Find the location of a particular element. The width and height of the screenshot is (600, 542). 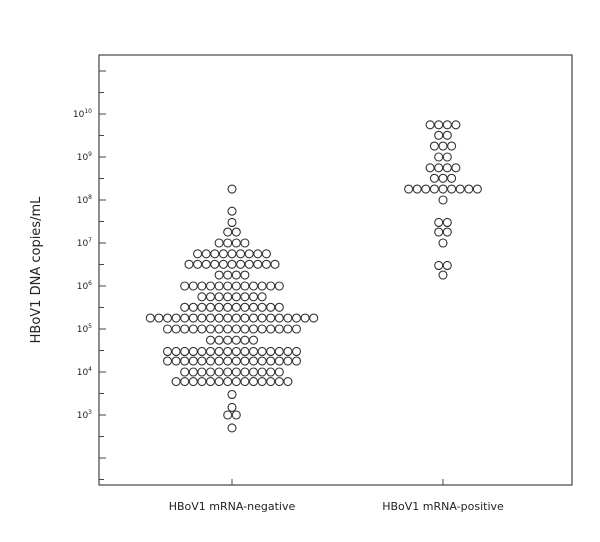

x-axis: HBoV1 mRNA-negative HBoV1 mRNA-positive is located at coordinates (336, 496).